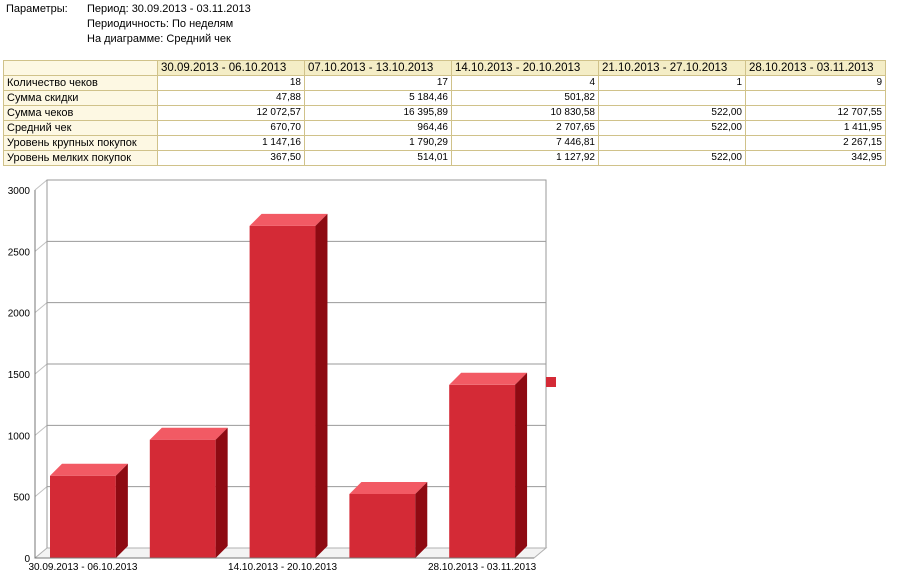 Image resolution: width=900 pixels, height=574 pixels. What do you see at coordinates (159, 39) in the screenshot?
I see `chart-indicator-text: На диаграмме: Средний чек` at bounding box center [159, 39].